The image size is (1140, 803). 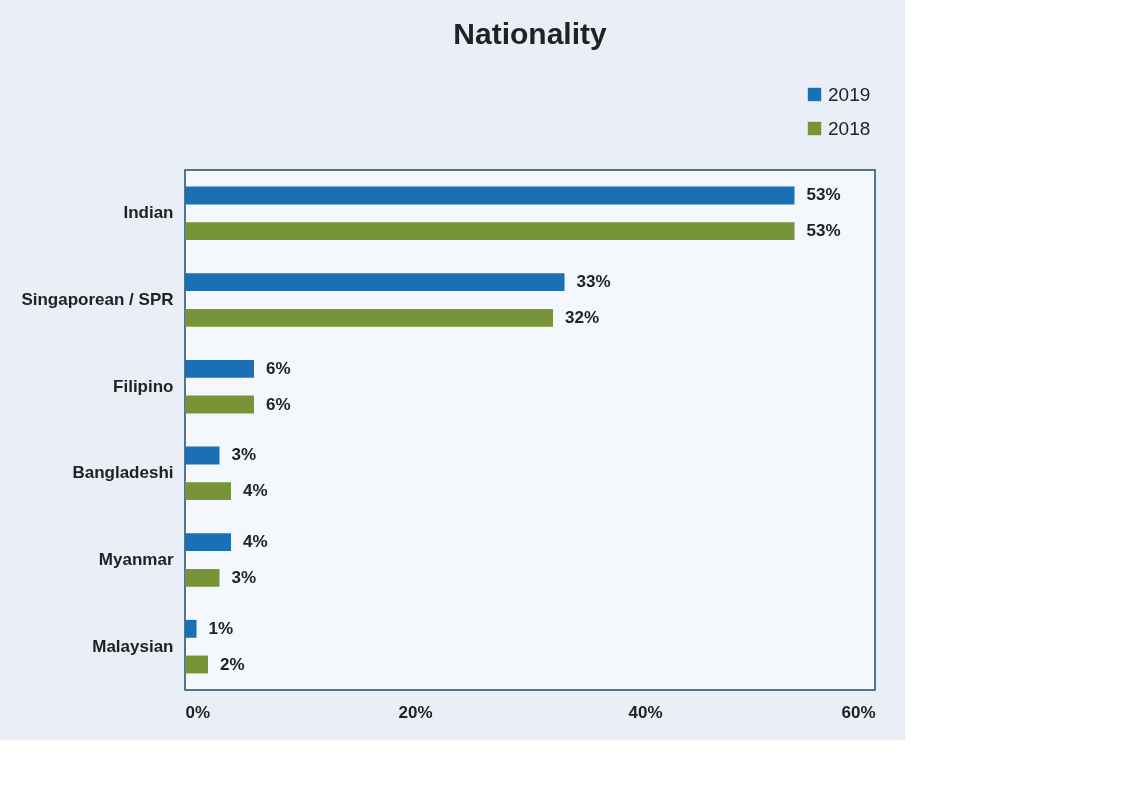 I want to click on legend-label: 2019, so click(x=849, y=94).